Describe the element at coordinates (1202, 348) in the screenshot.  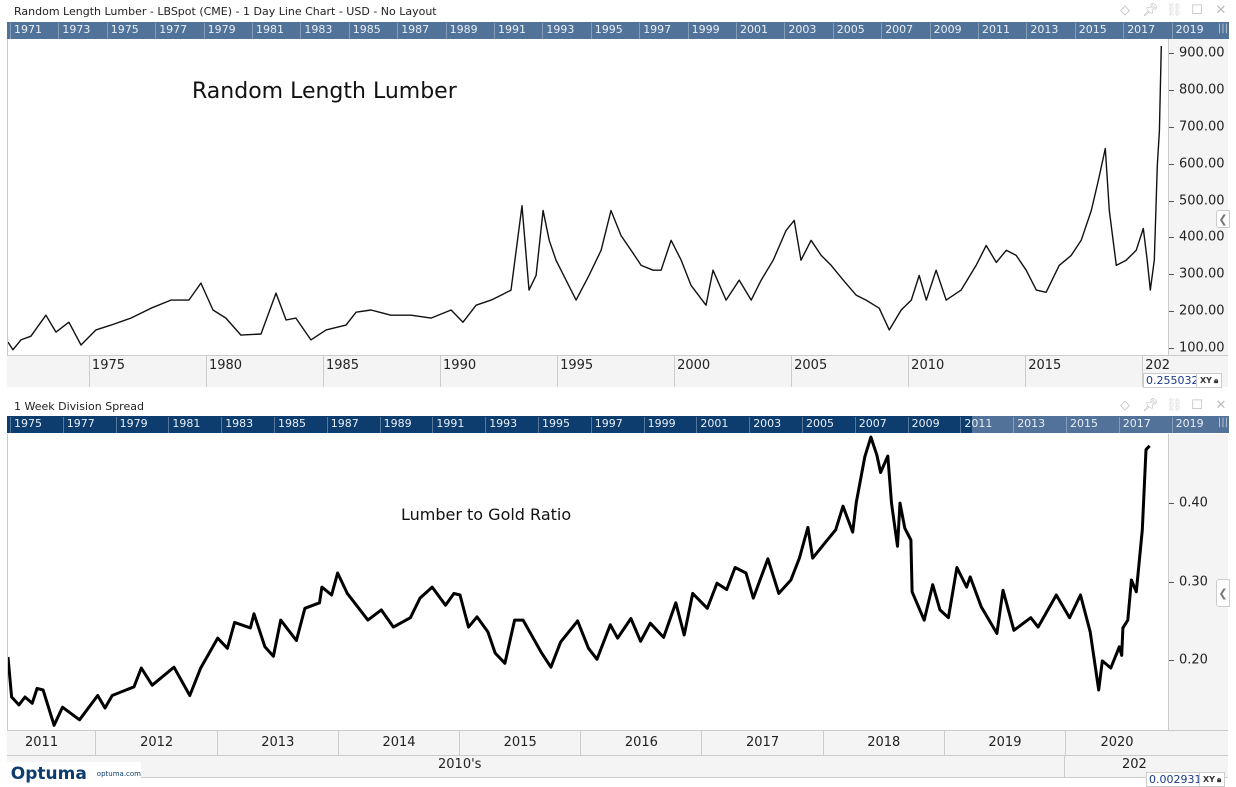
I see `y-tick-label: 100.00` at that location.